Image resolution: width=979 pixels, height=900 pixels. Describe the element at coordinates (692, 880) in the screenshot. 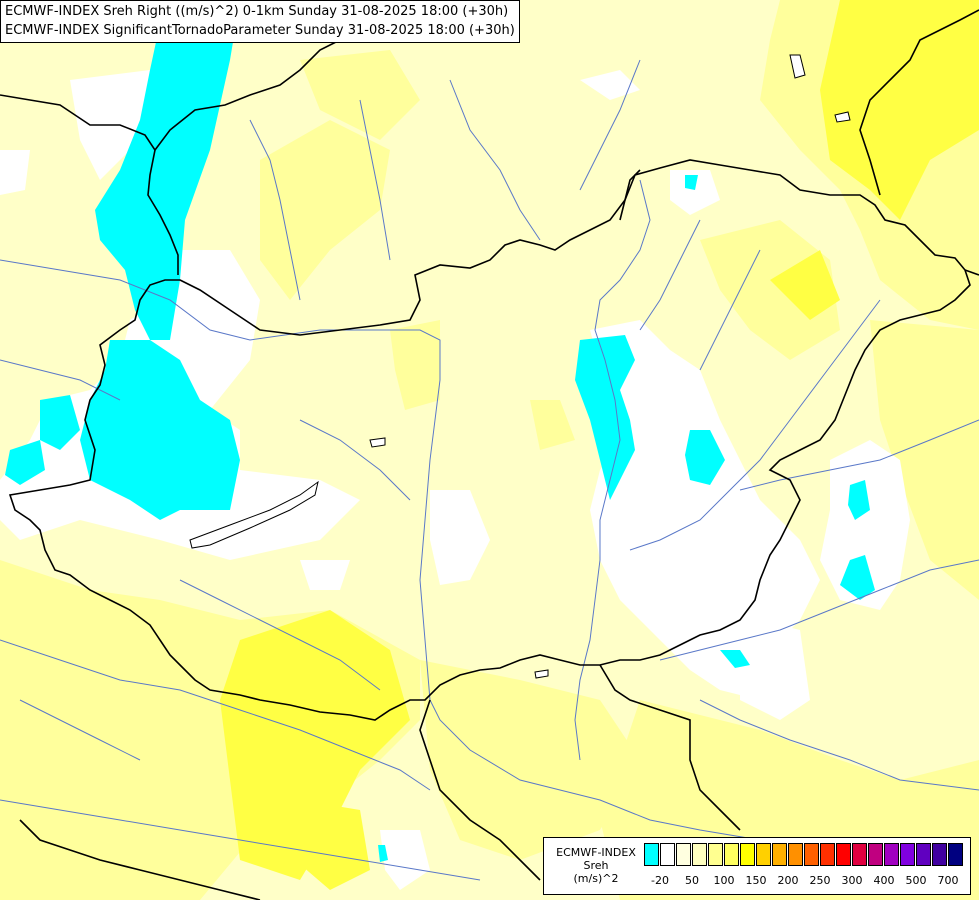

I see `legend-tick-label: 50` at that location.